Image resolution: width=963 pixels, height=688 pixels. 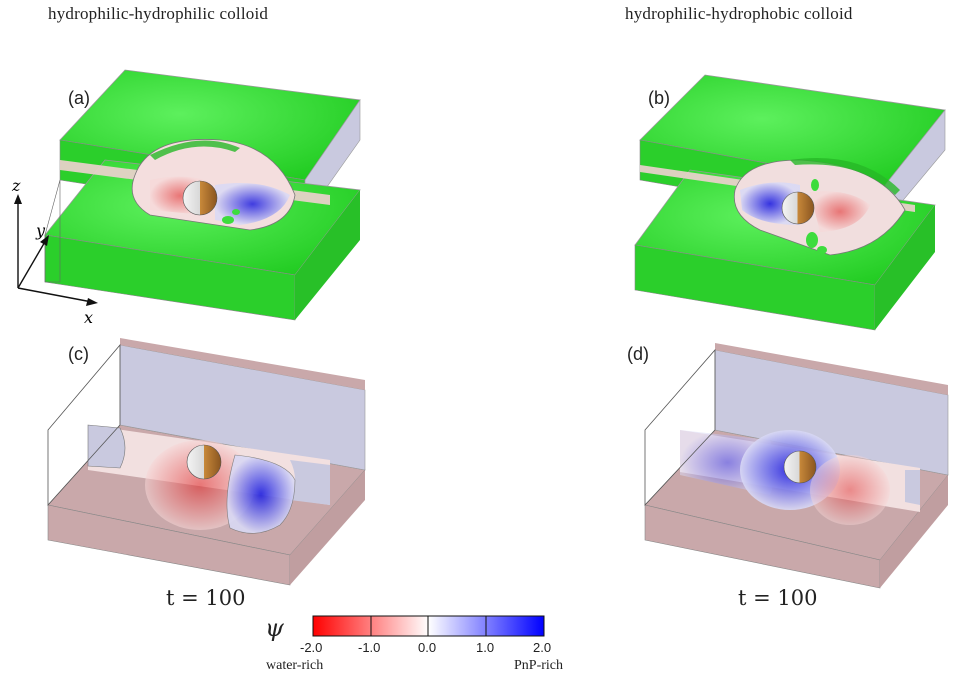 What do you see at coordinates (538, 665) in the screenshot?
I see `colorbar-right-end: PnP-rich` at bounding box center [538, 665].